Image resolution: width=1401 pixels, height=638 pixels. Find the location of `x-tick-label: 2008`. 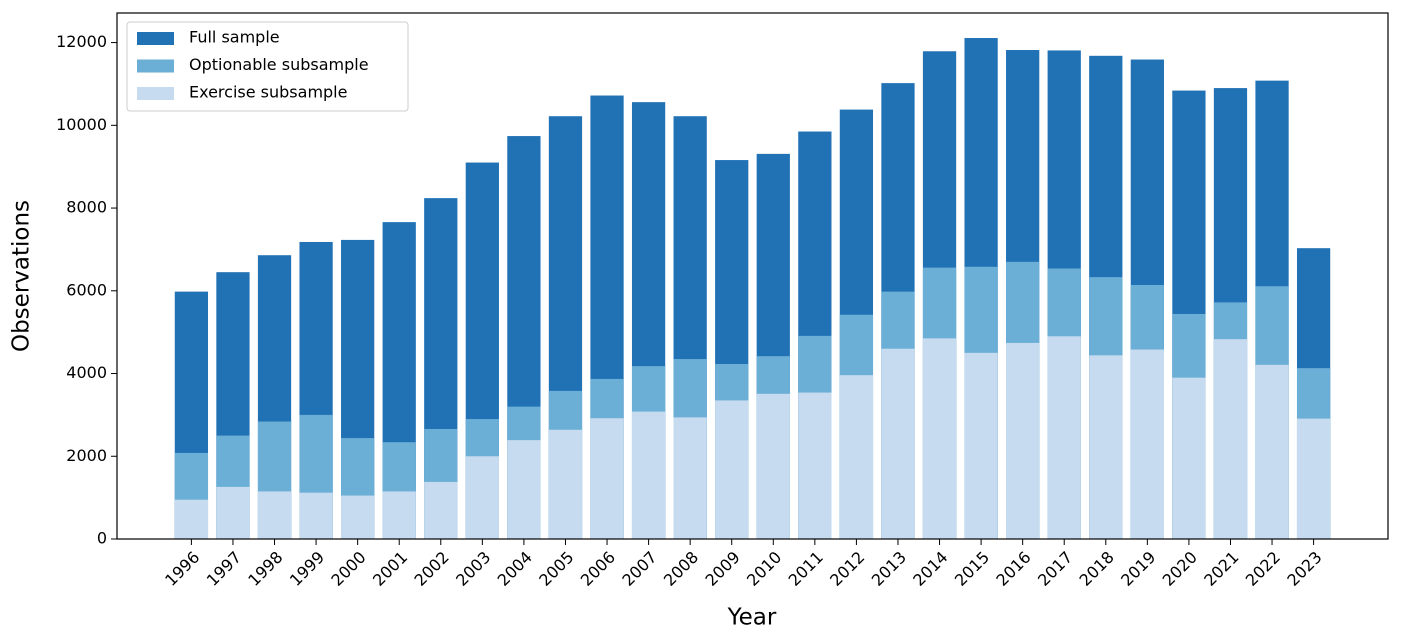

x-tick-label: 2008 is located at coordinates (681, 569).